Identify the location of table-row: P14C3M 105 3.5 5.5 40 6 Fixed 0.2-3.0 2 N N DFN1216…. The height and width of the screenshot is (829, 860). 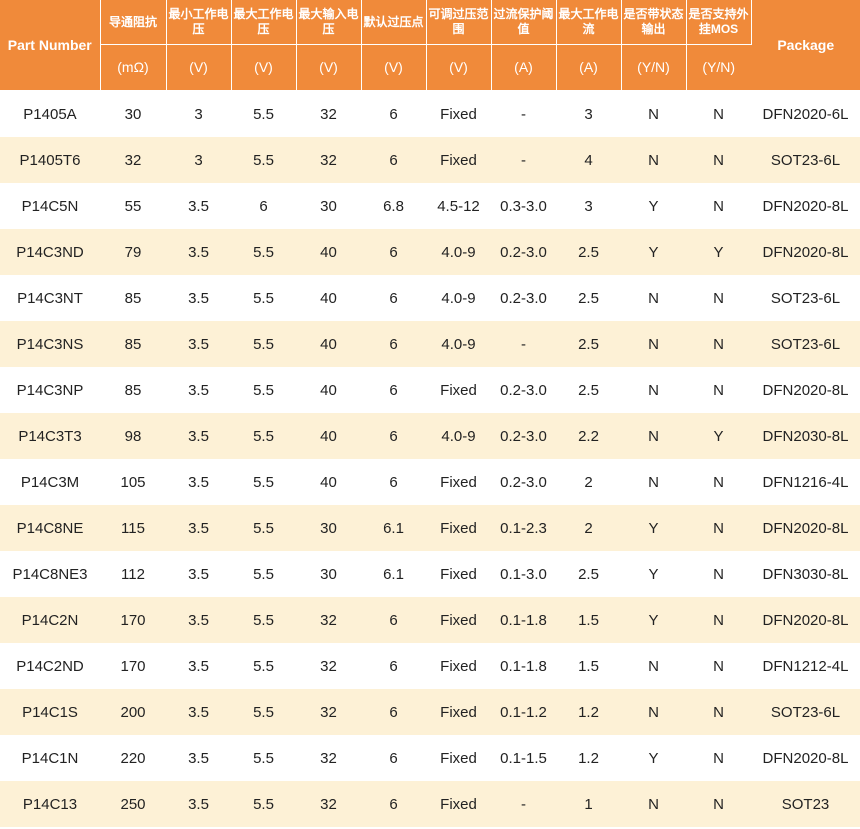
(430, 482).